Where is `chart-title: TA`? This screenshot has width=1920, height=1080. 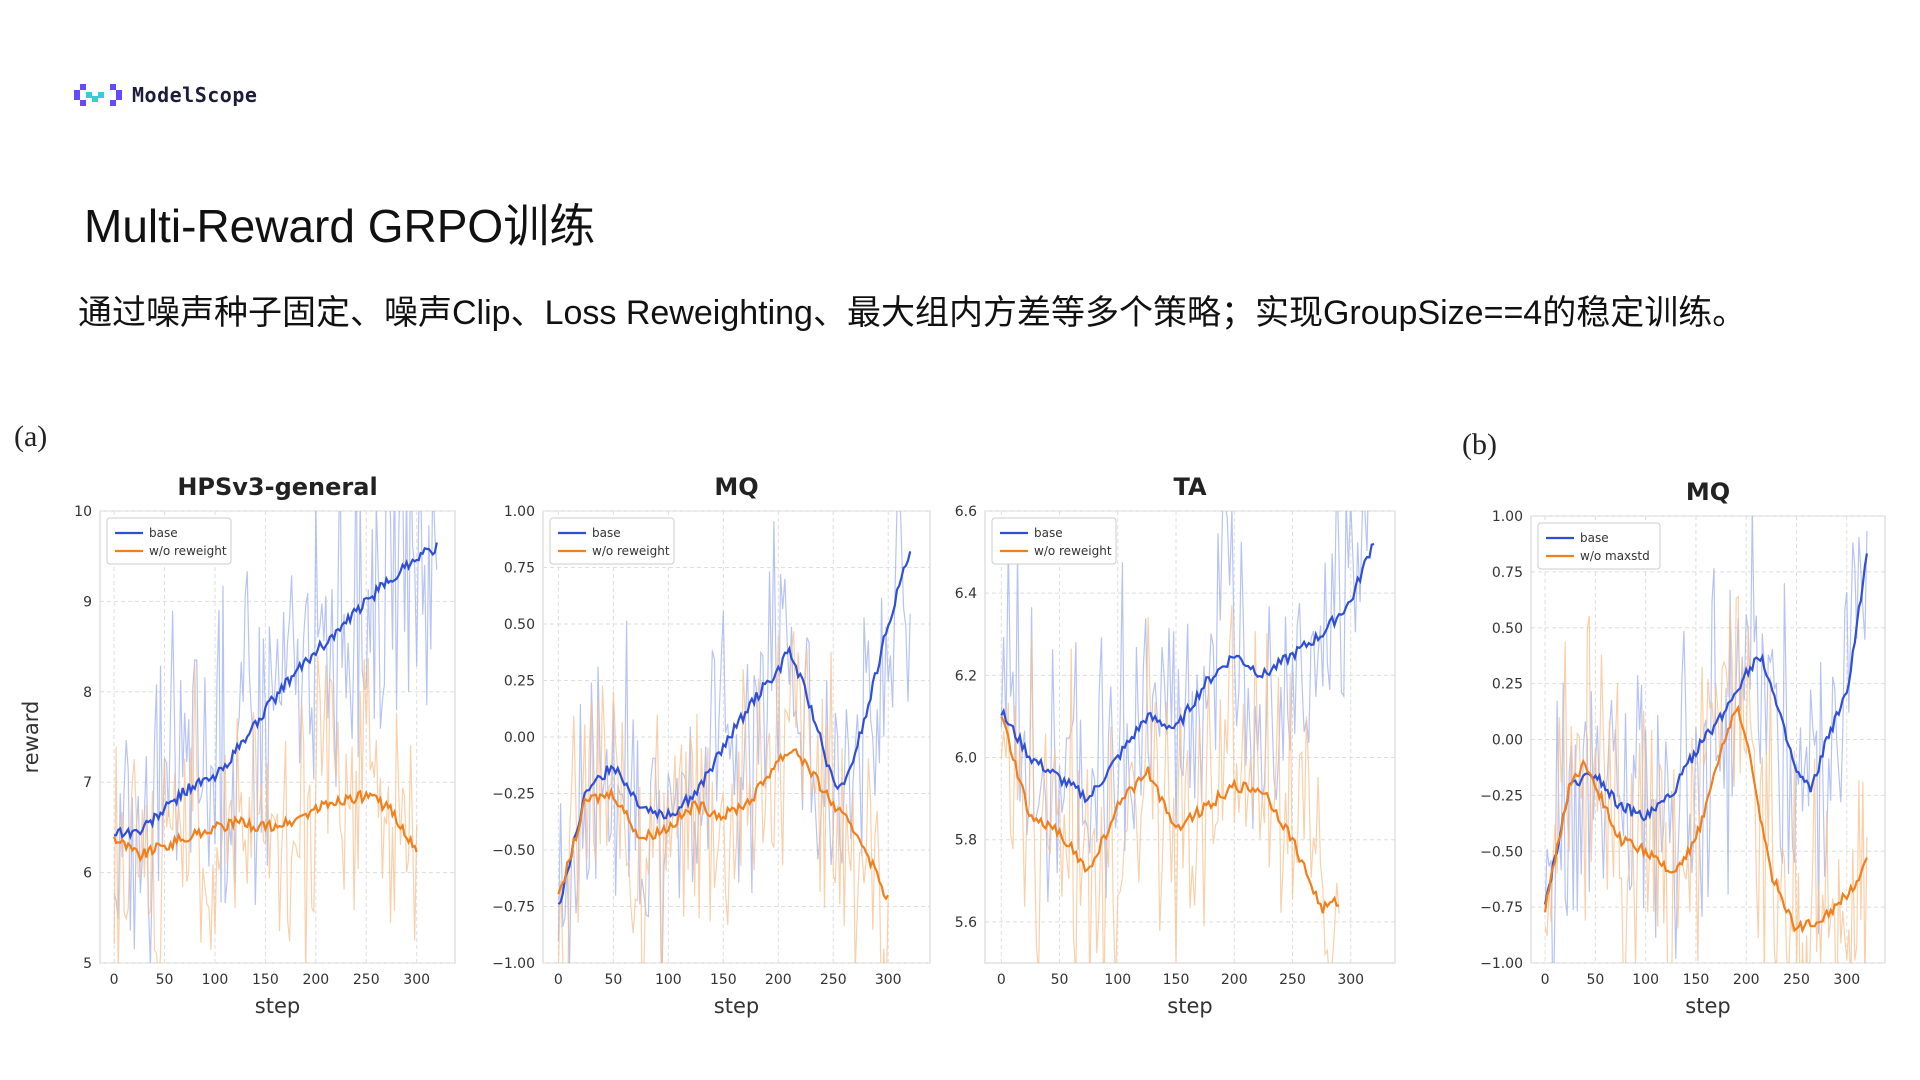
chart-title: TA is located at coordinates (1190, 487).